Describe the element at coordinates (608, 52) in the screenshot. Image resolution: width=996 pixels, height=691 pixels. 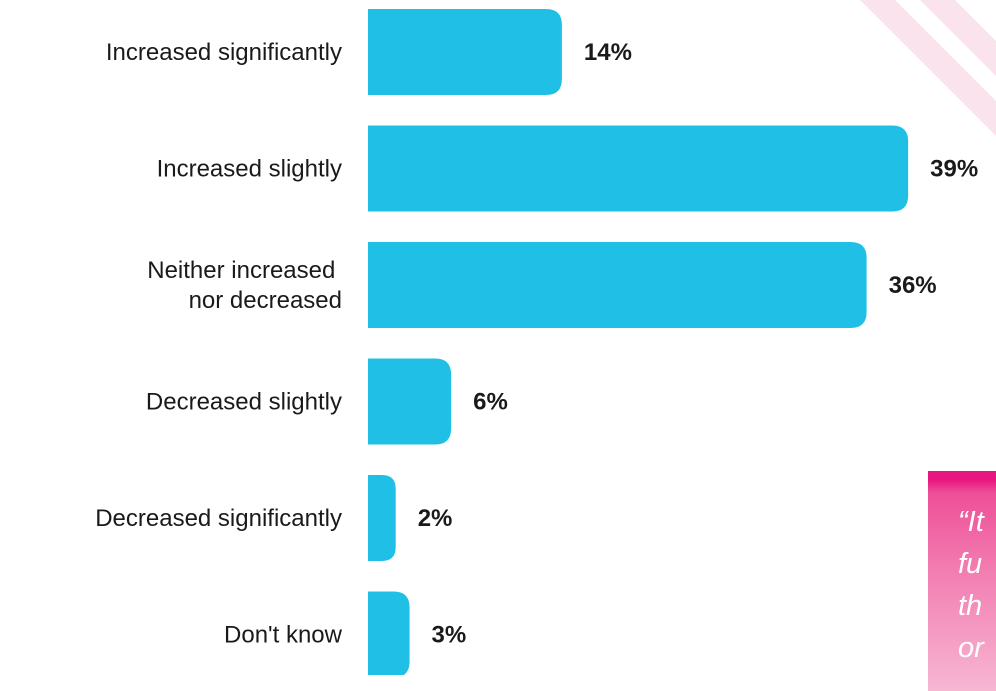
I see `value-label: 14%` at that location.